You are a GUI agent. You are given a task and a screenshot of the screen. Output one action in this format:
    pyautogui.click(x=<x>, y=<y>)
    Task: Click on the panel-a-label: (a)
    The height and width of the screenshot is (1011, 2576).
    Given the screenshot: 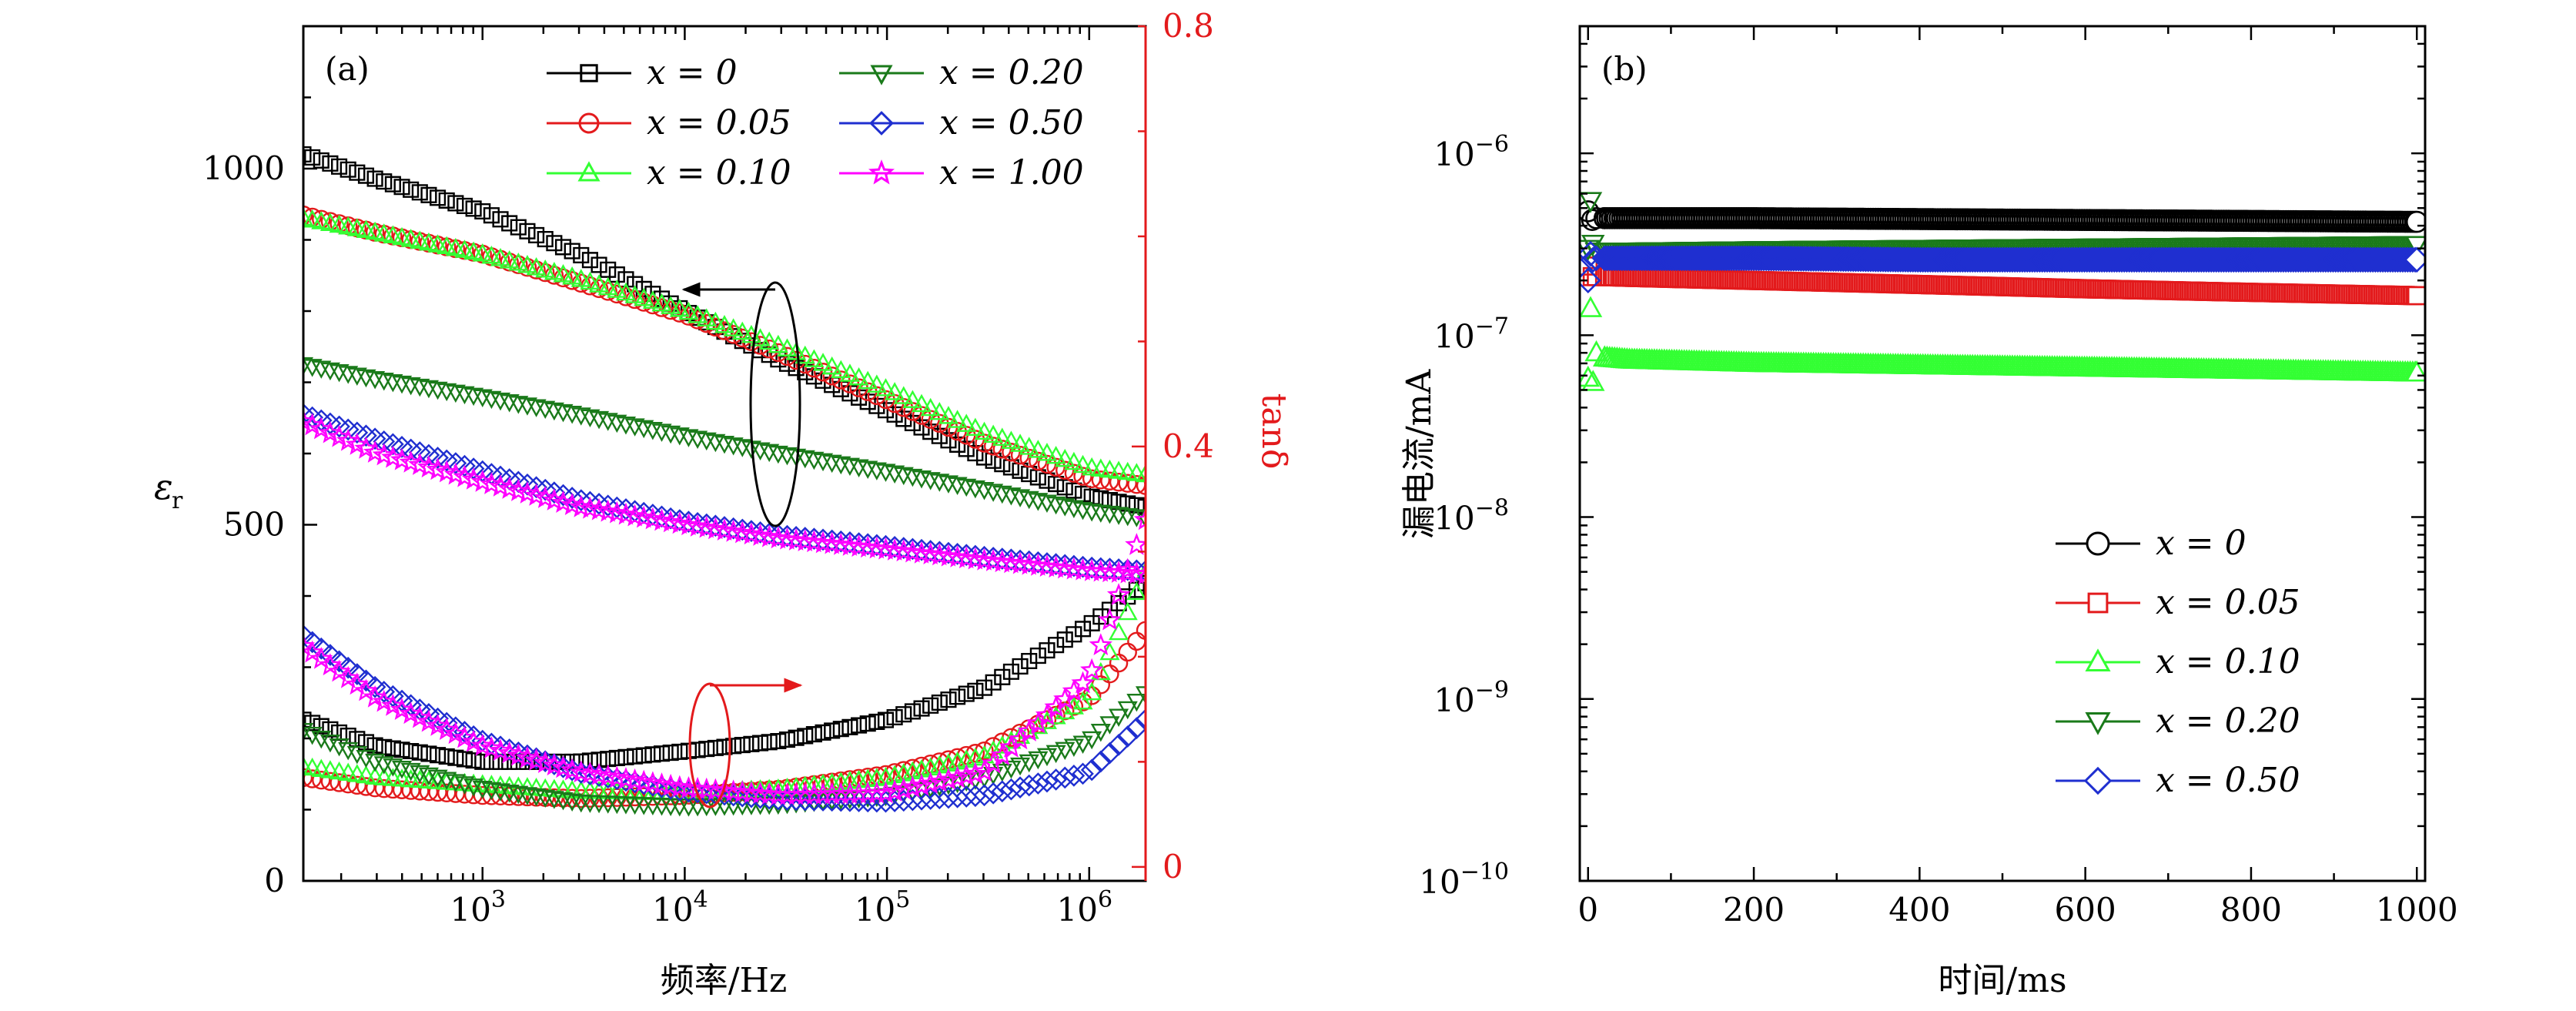 What is the action you would take?
    pyautogui.click(x=348, y=69)
    